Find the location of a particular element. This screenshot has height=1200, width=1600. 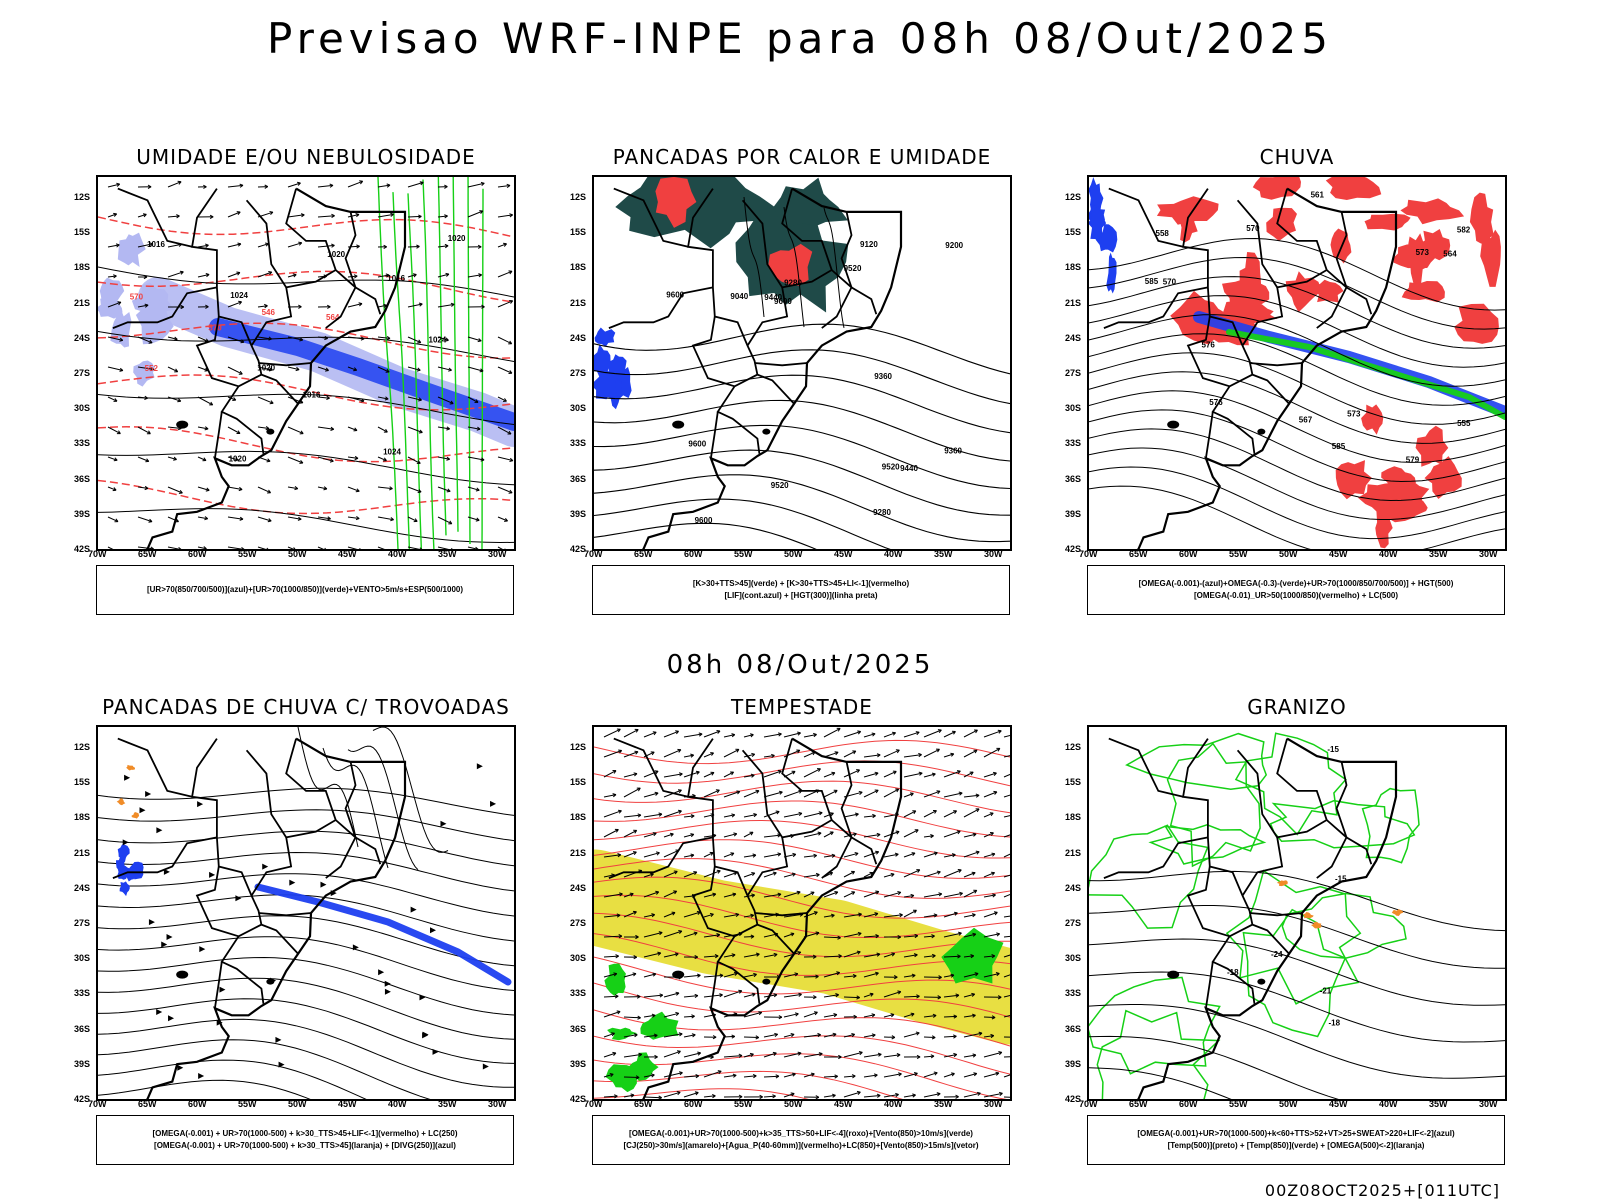

lat-label: 18S is located at coordinates (578, 267).